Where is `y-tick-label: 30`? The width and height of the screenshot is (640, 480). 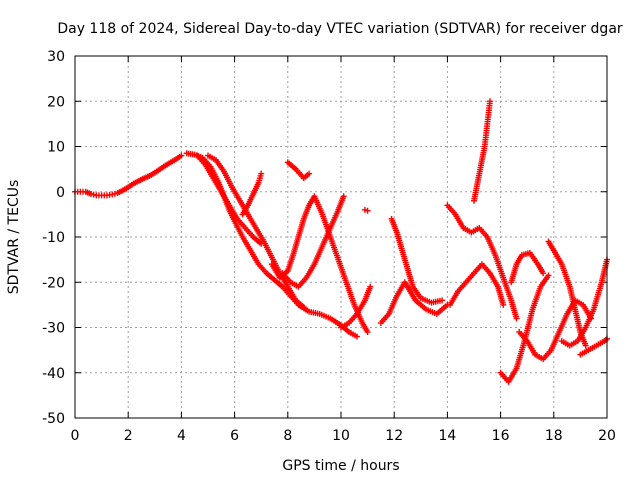 y-tick-label: 30 is located at coordinates (56, 57).